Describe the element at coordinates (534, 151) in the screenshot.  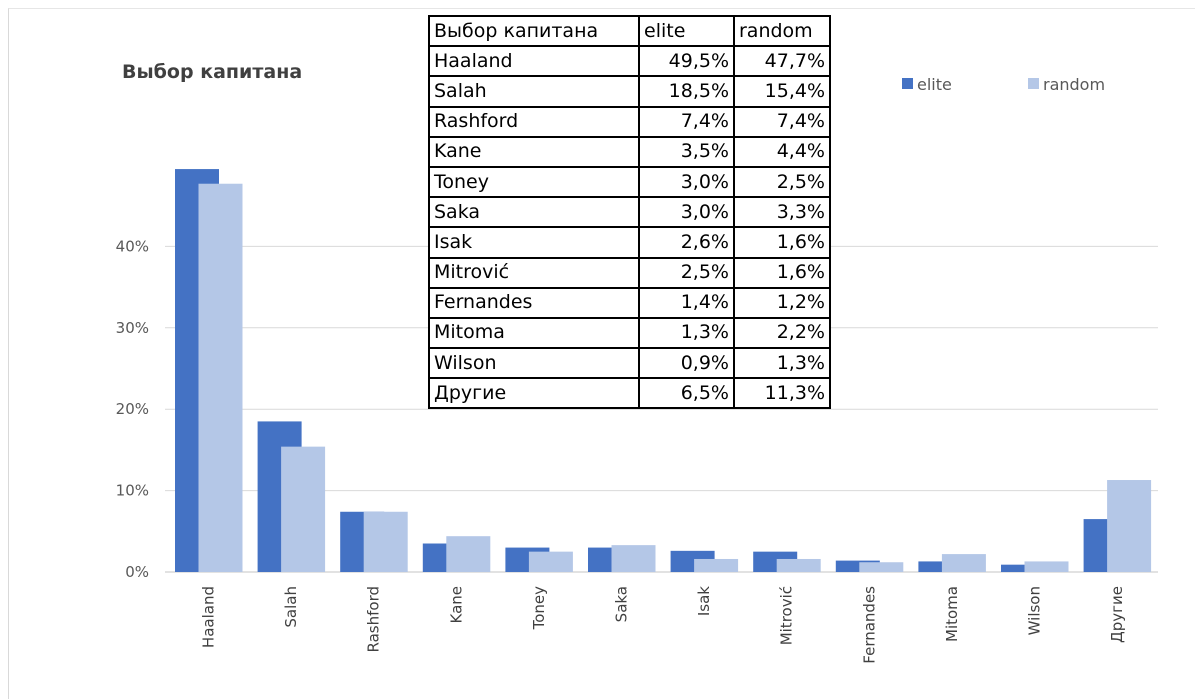
I see `table-cell-name: Kane` at that location.